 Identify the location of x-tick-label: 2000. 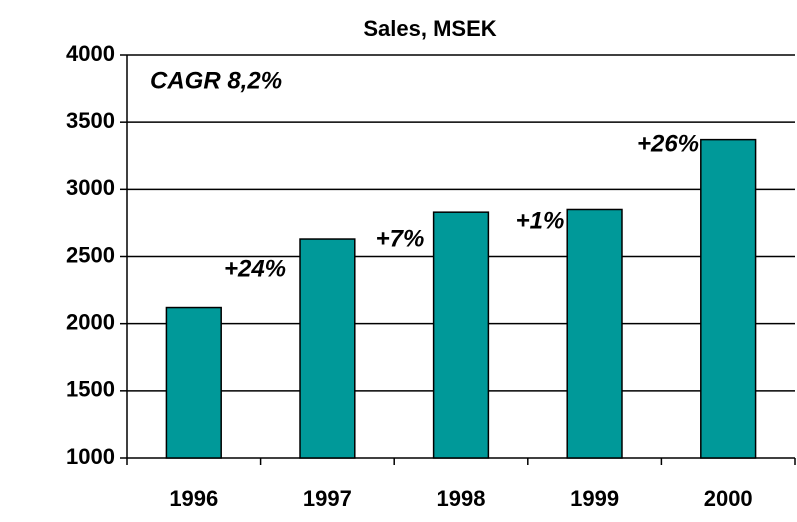
(728, 498).